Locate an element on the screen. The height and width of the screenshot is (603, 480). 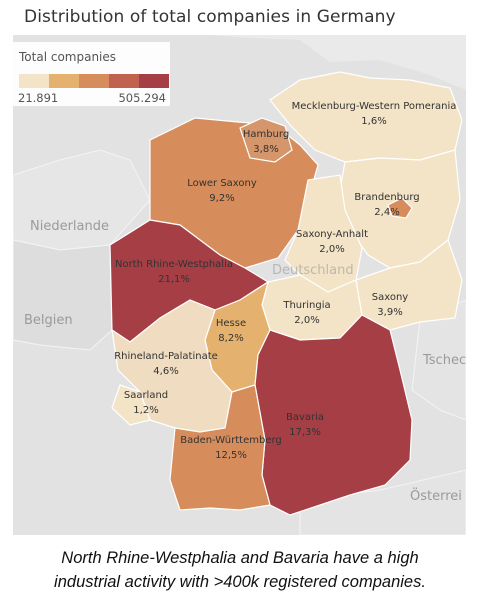
region-baden-wurttemberg is located at coordinates (220, 447).